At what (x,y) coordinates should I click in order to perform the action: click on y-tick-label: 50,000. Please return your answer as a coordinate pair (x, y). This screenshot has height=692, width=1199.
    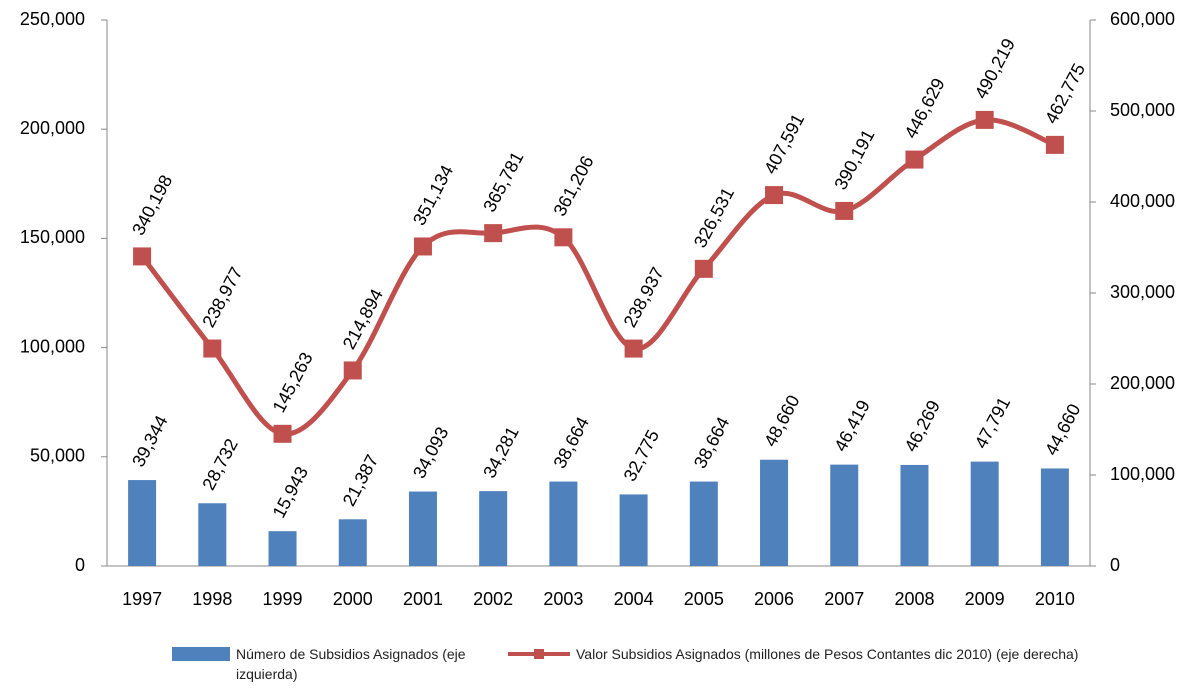
    Looking at the image, I should click on (57, 456).